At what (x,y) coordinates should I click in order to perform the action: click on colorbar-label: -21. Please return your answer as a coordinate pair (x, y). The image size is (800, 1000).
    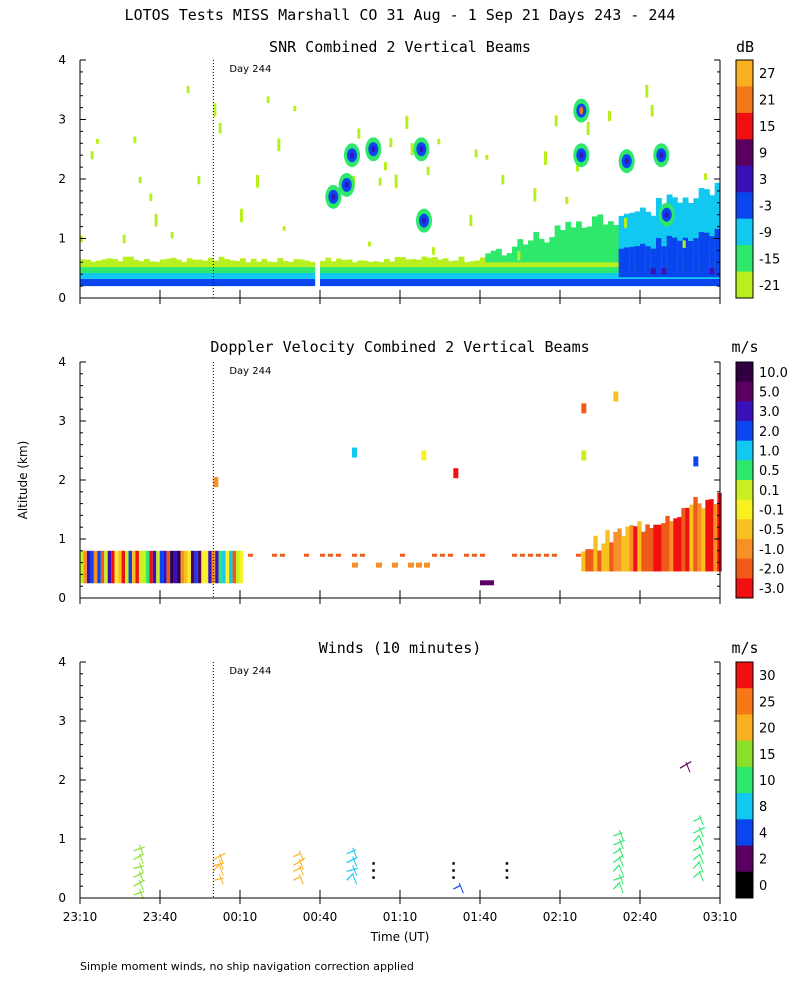
    Looking at the image, I should click on (769, 286).